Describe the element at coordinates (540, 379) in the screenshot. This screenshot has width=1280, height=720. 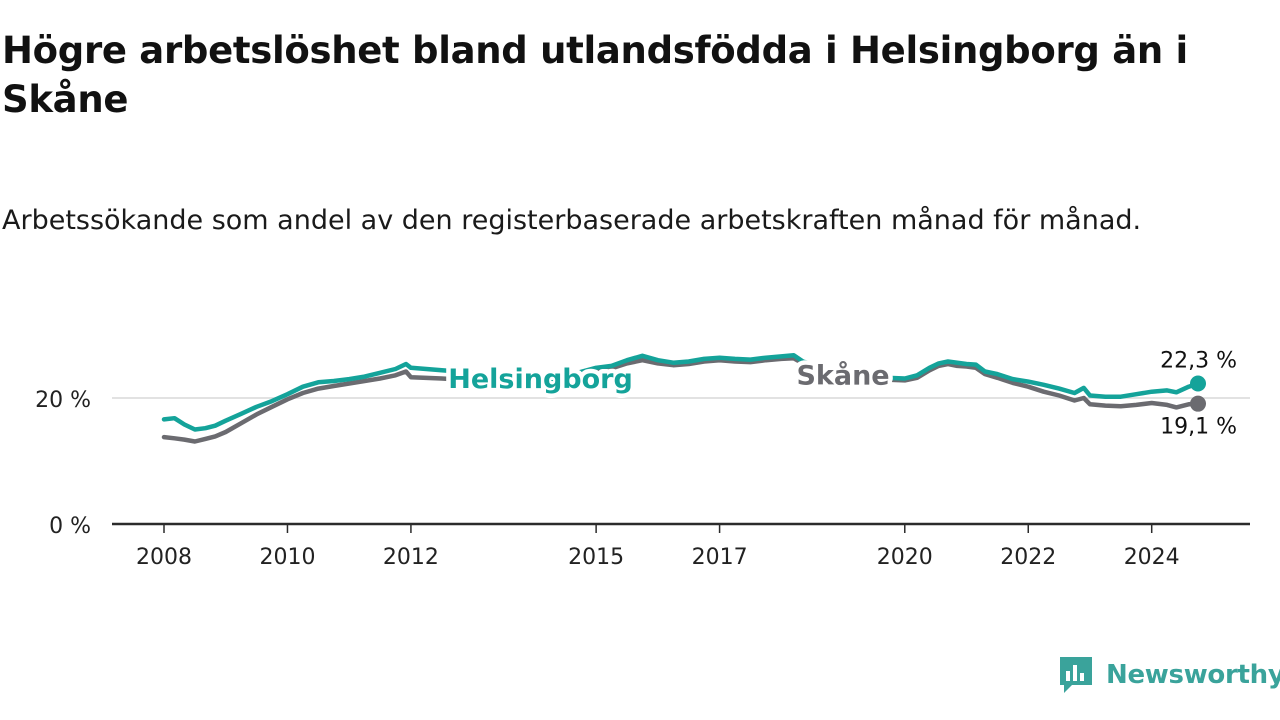
I see `series-label-helsingborg: Helsingborg` at that location.